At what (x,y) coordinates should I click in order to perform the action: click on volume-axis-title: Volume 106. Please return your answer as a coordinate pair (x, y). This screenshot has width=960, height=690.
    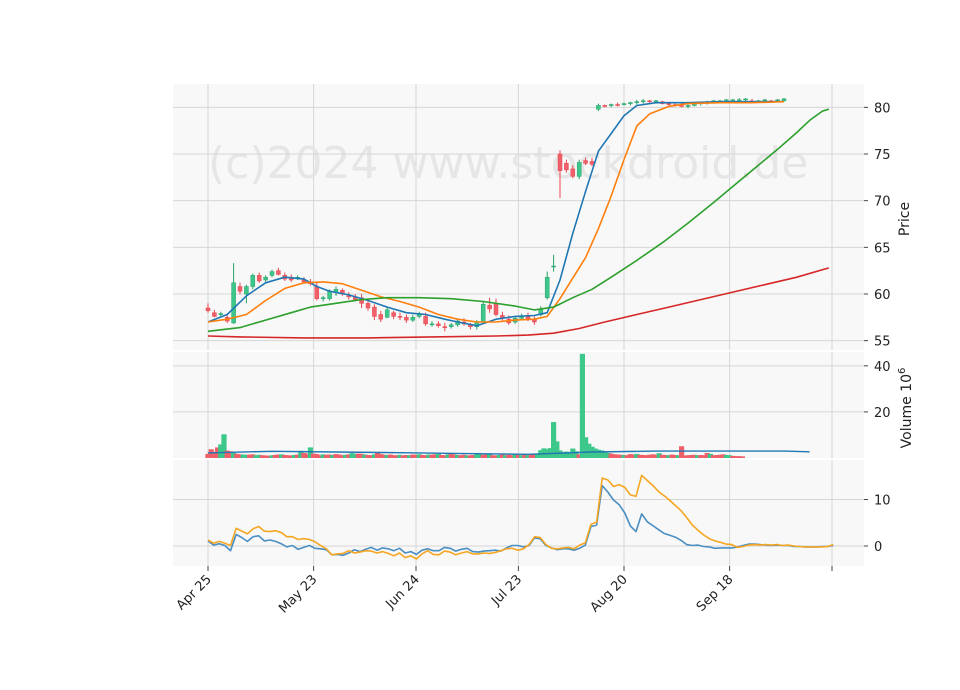
    Looking at the image, I should click on (906, 408).